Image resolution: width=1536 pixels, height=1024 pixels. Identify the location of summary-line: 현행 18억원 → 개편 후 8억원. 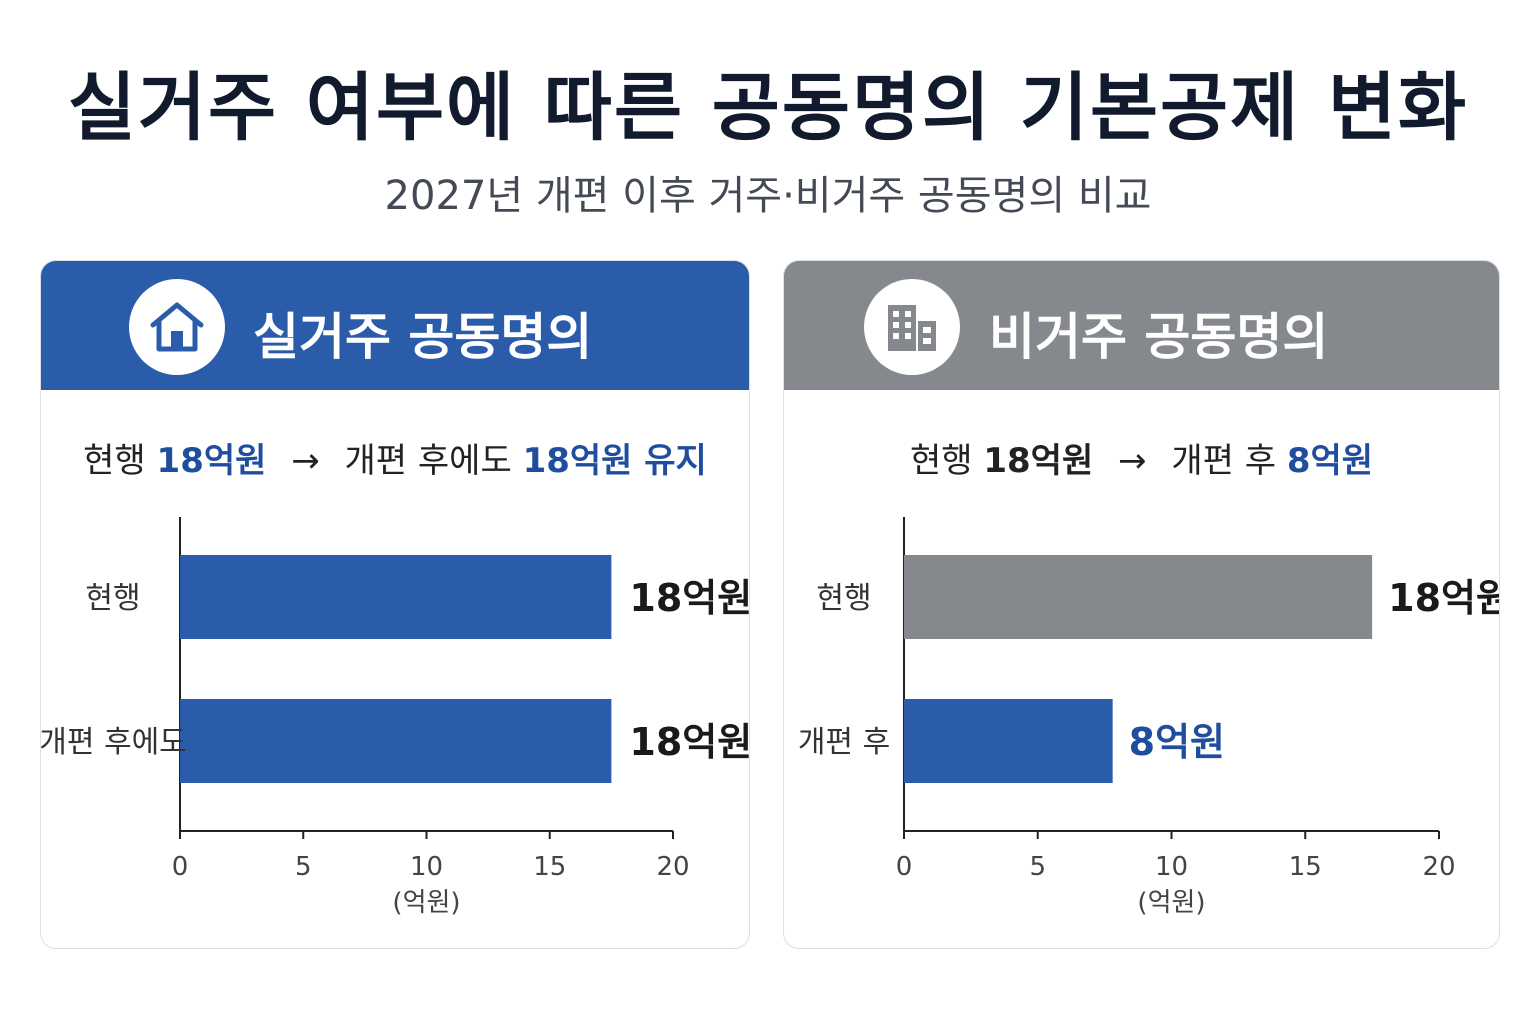
(1141, 457).